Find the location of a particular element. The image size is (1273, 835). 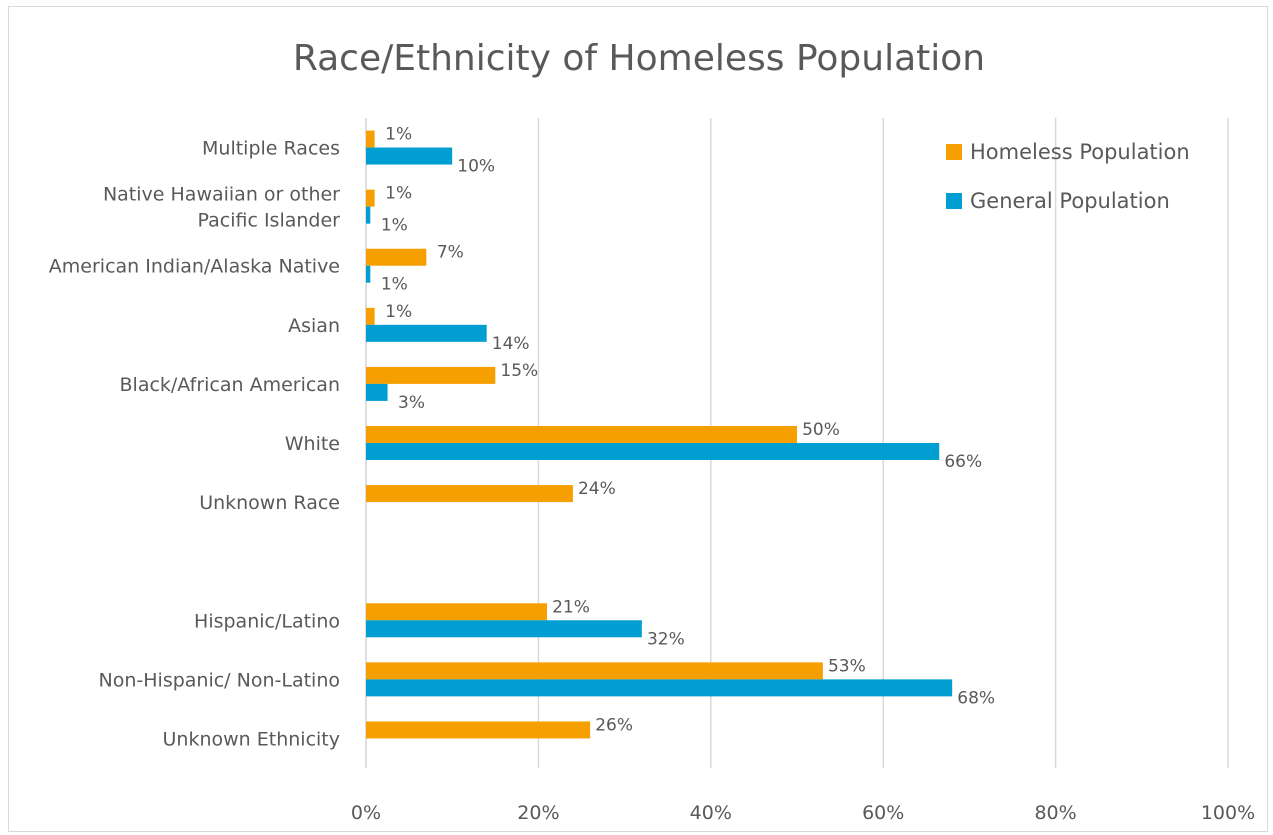

legend: Homeless Population General Population is located at coordinates (1068, 176).